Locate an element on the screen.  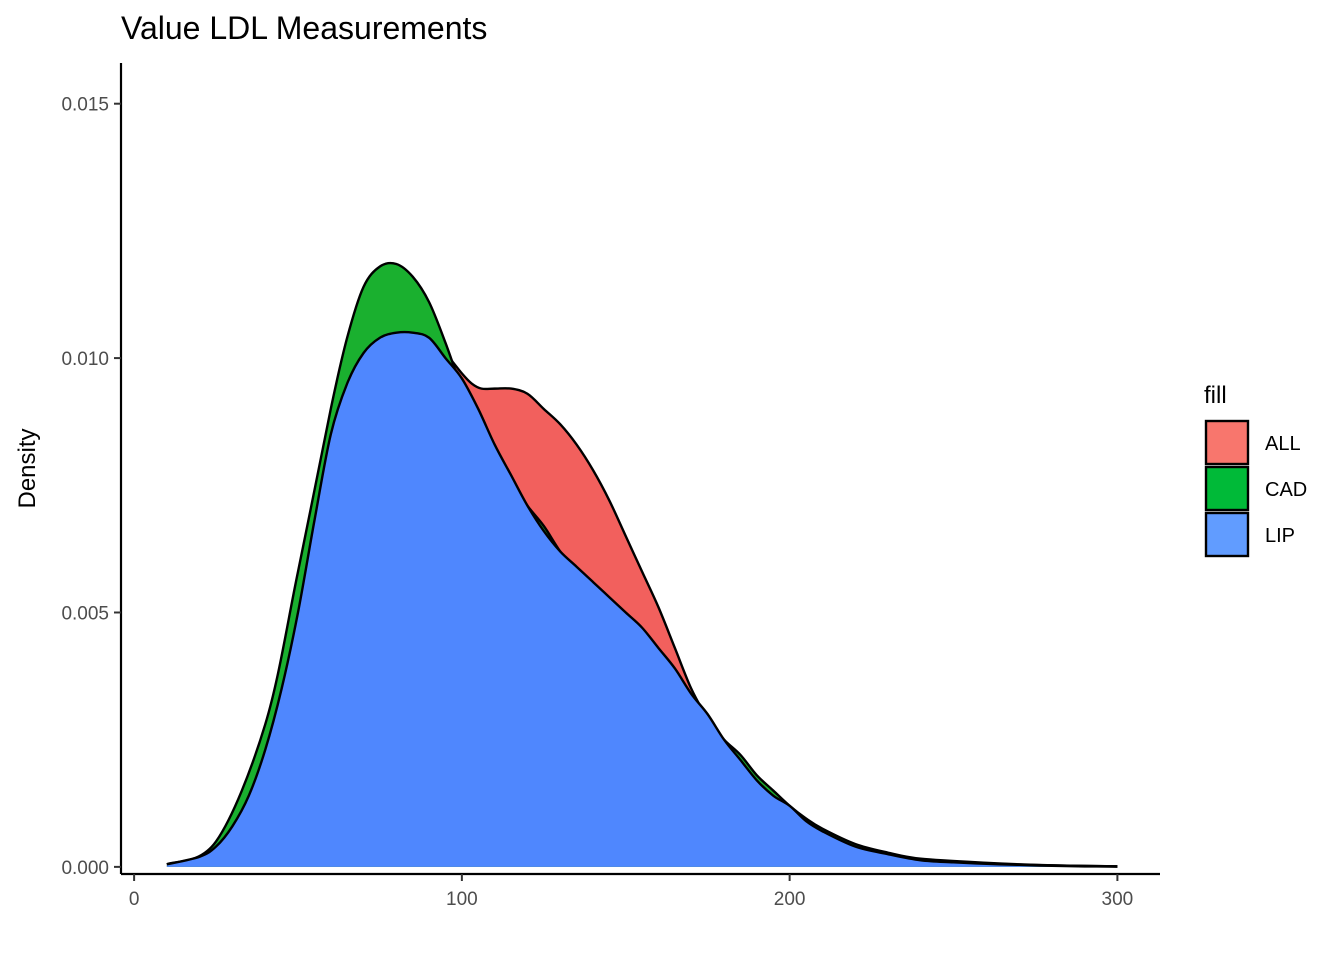
x-tick-label: 200 is located at coordinates (790, 899).